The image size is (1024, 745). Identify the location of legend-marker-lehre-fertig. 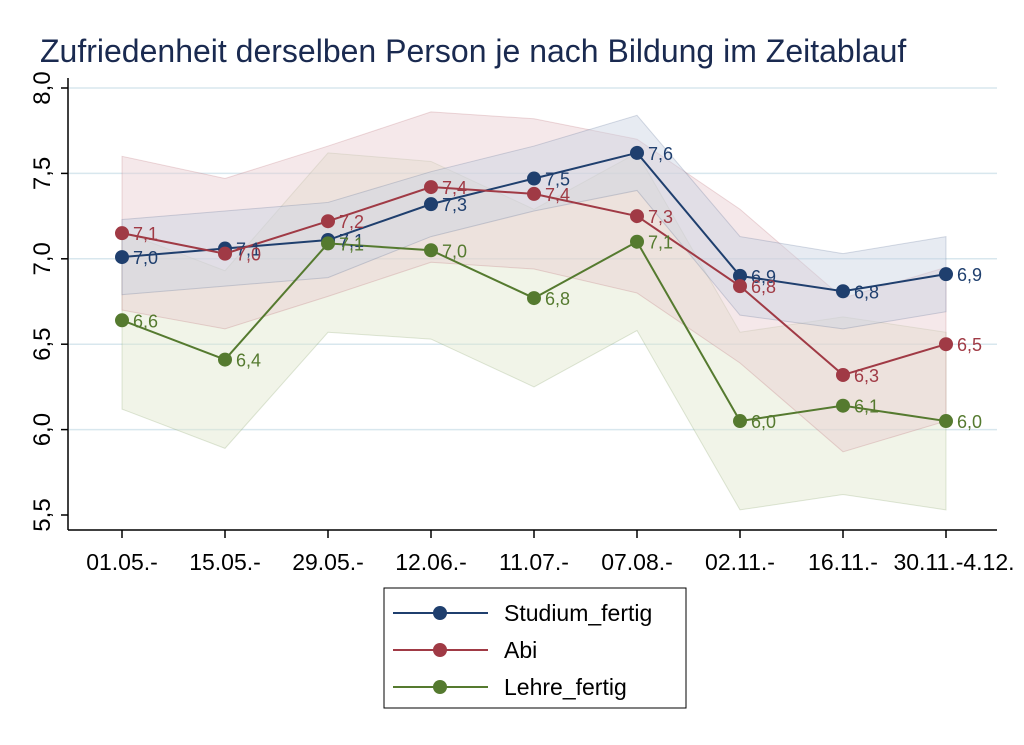
(440, 687).